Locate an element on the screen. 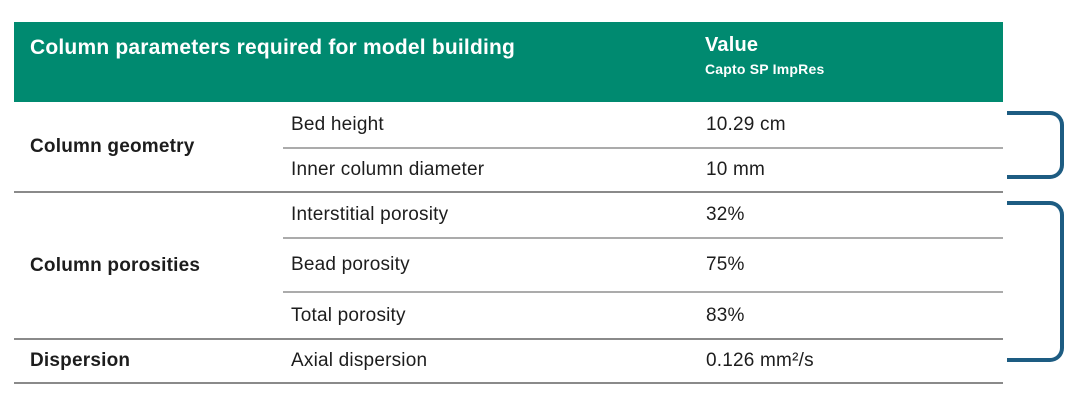 The width and height of the screenshot is (1080, 403). value-cell: 32% is located at coordinates (854, 215).